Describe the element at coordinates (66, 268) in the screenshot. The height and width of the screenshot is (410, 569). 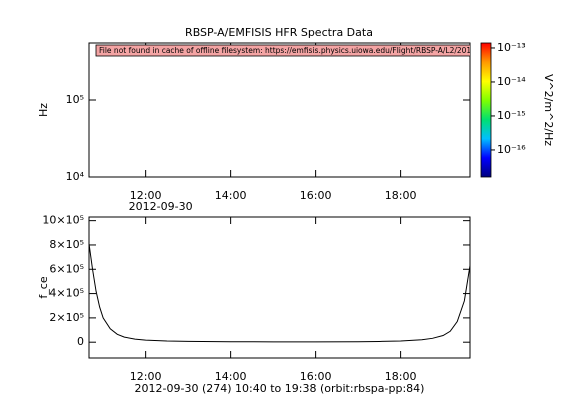
I see `y-tick-label: 6×10⁵` at that location.